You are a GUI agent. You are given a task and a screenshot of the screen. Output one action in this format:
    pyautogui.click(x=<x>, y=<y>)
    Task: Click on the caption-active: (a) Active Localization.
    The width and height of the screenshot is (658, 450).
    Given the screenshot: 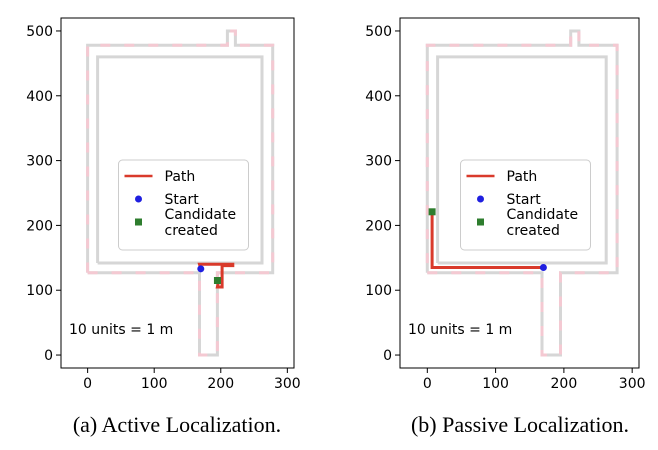 What is the action you would take?
    pyautogui.click(x=177, y=424)
    